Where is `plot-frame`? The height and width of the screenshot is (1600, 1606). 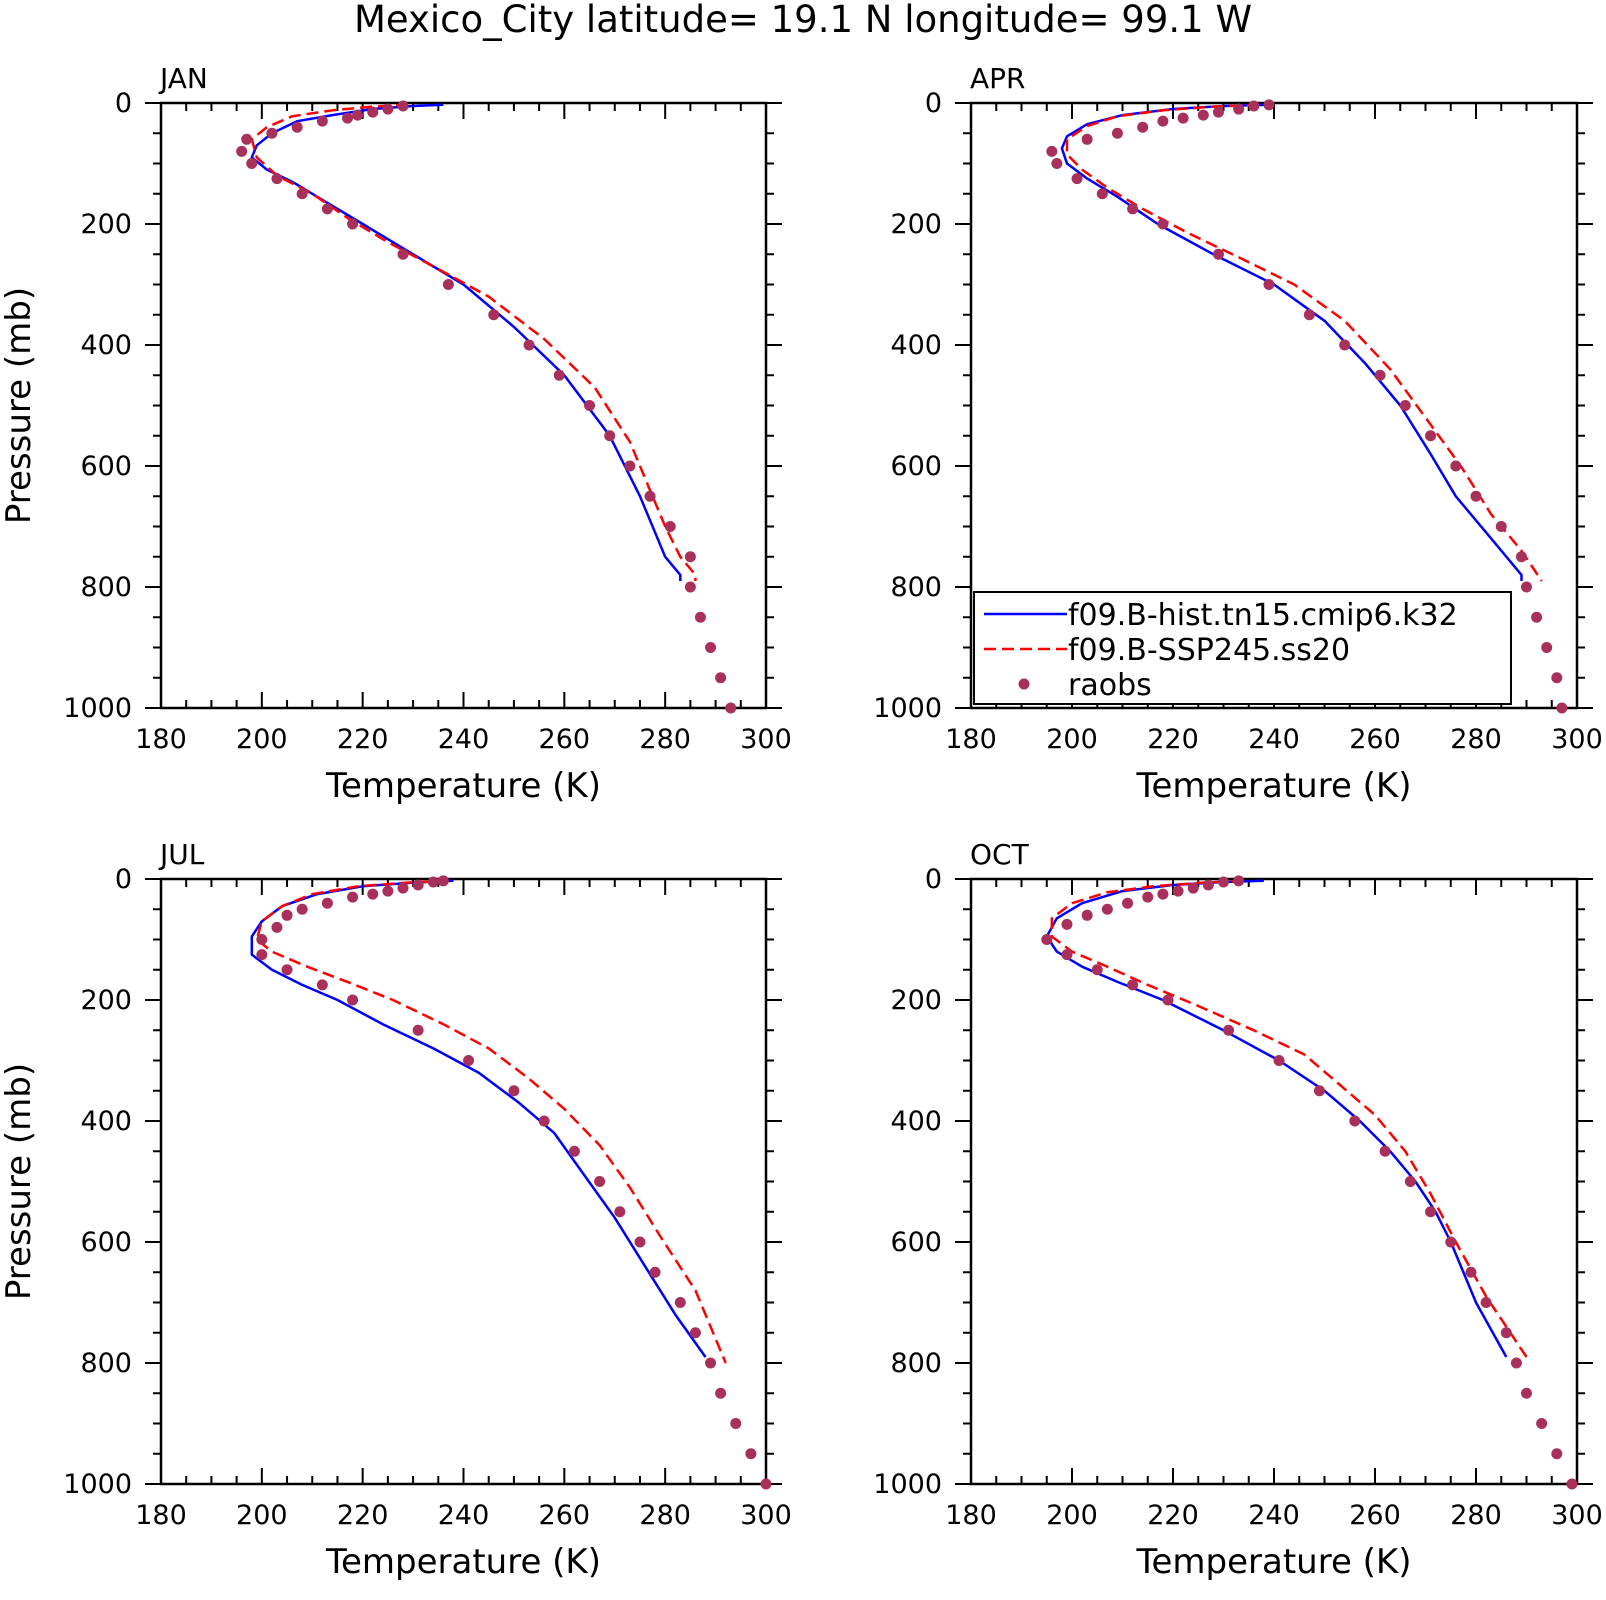 plot-frame is located at coordinates (1274, 1181).